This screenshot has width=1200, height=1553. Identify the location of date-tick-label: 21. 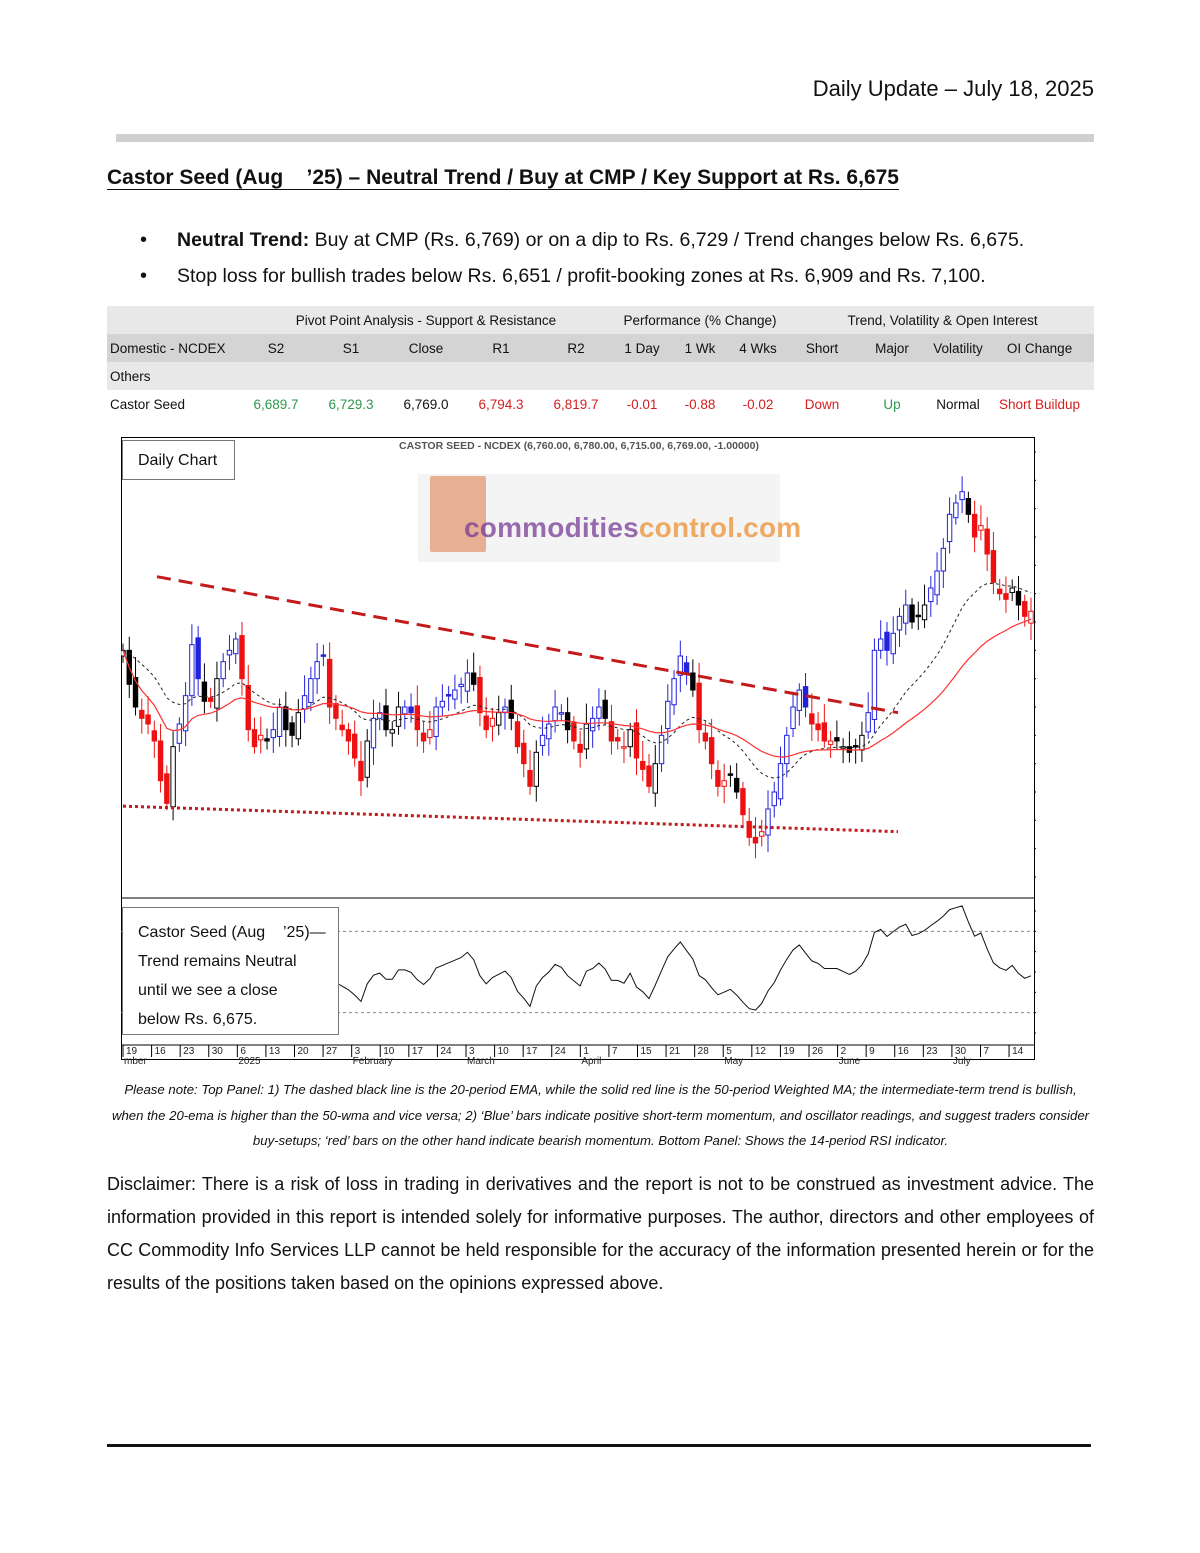
(675, 1051).